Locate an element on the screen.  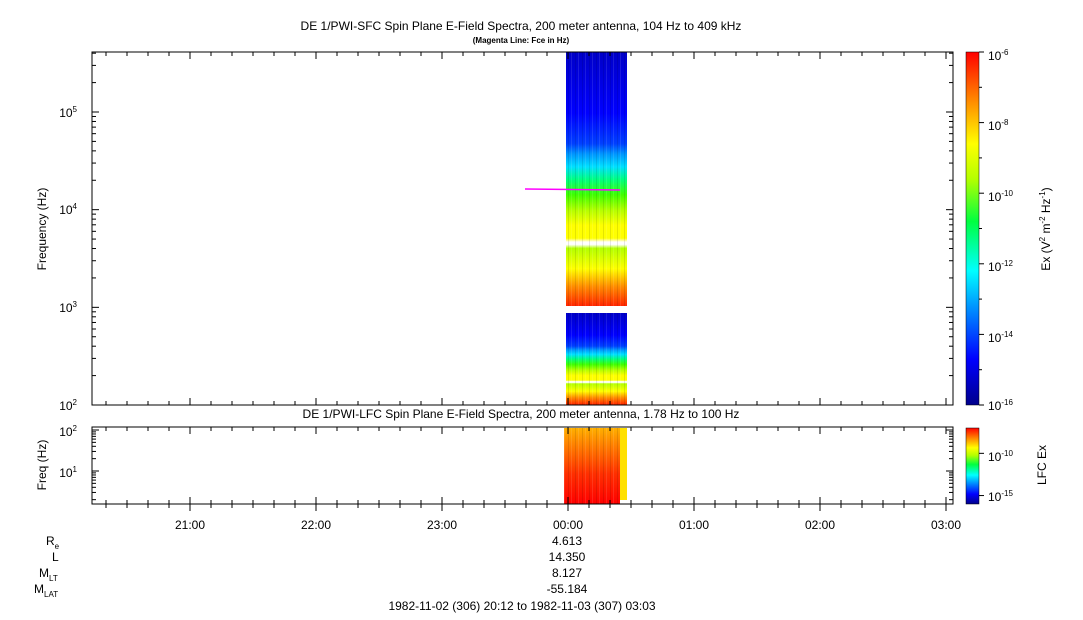
sfc-spectrogram is located at coordinates (575, 228).